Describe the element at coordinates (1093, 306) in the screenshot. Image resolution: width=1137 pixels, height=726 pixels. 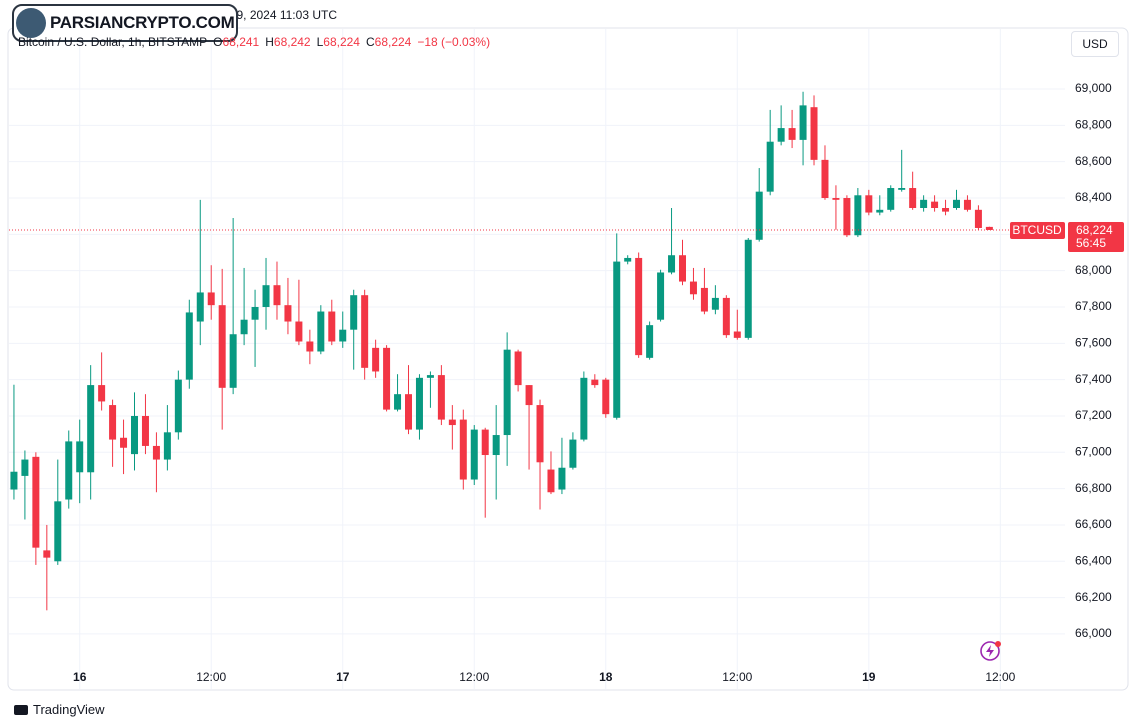
I see `y-tick-label: 67,800` at that location.